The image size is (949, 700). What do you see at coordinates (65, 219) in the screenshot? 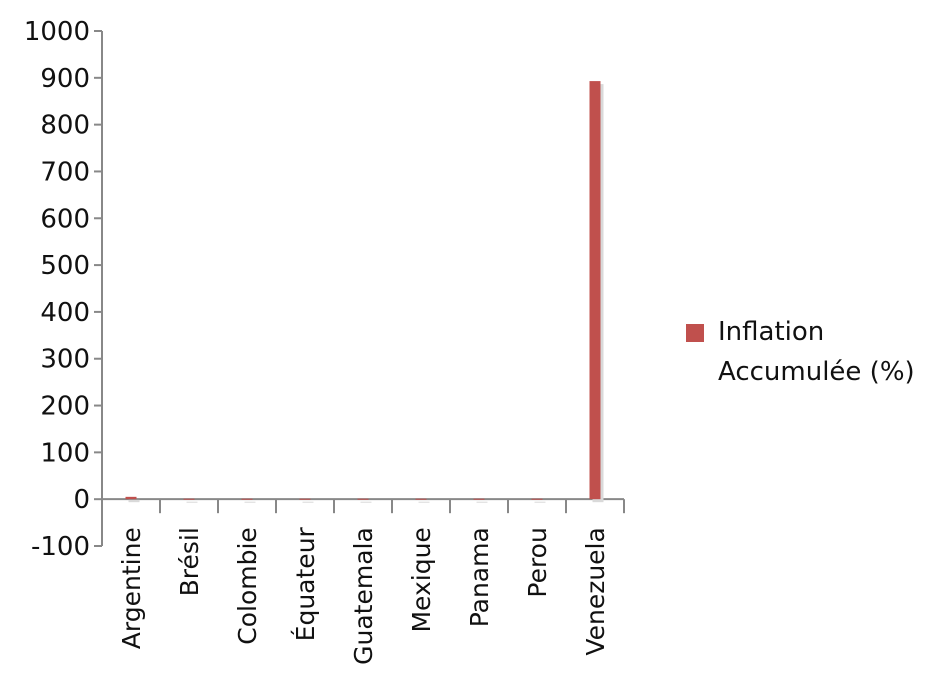
I see `y-tick-label: 600` at bounding box center [65, 219].